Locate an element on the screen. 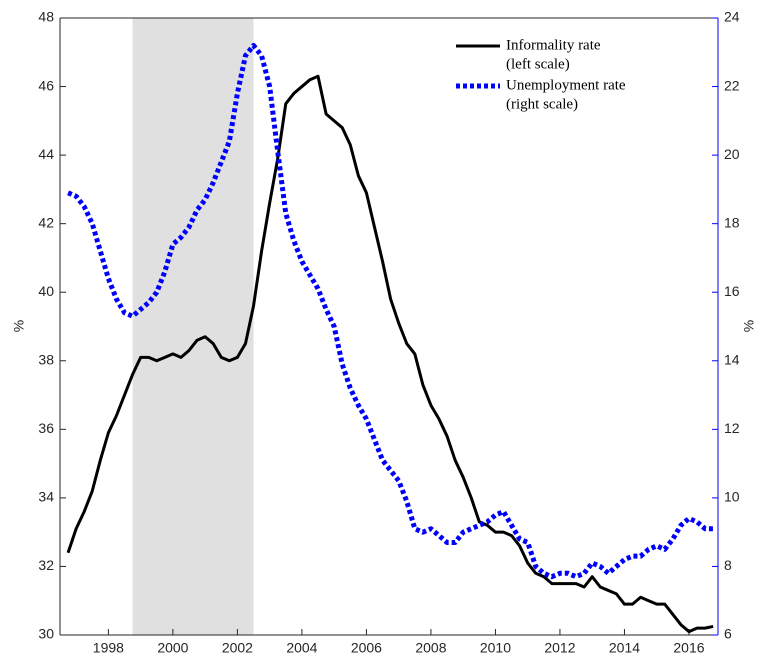 This screenshot has width=760, height=658. y-tick-label: 44 is located at coordinates (46, 154).